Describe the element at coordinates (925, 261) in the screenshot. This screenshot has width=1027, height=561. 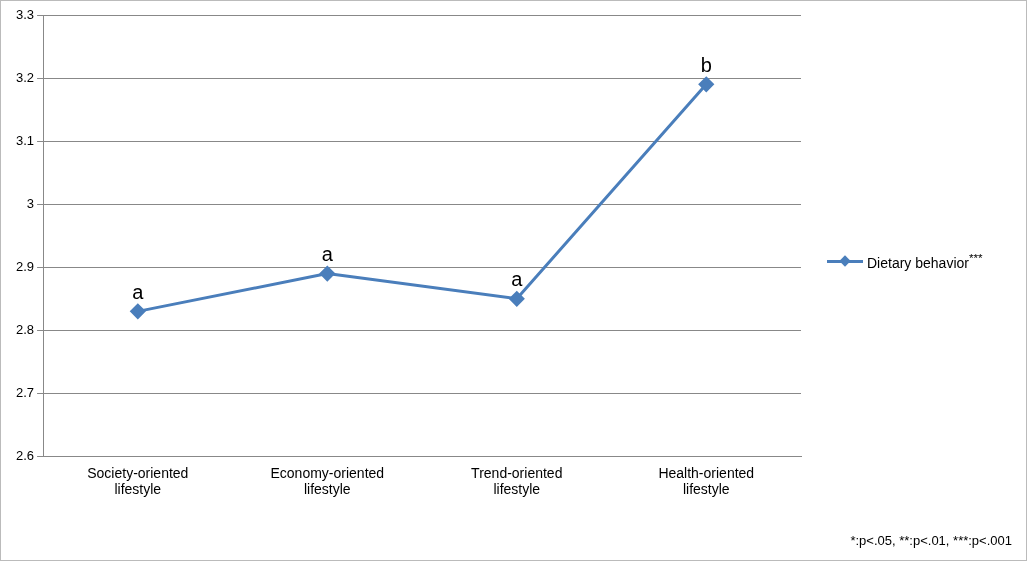
I see `legend-label: Dietary behavior$^{***}$` at that location.